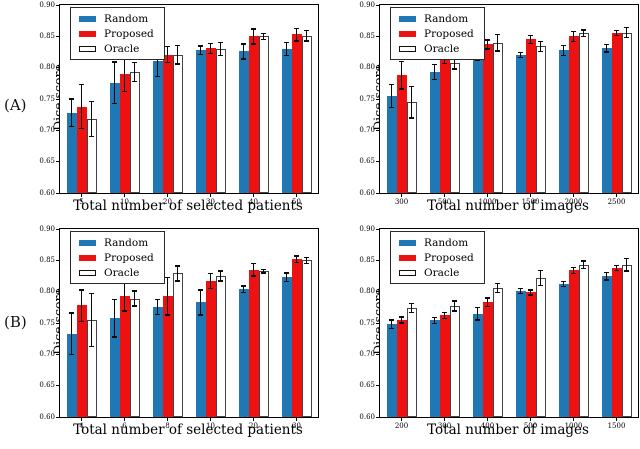 This screenshot has width=640, height=449. What do you see at coordinates (47, 98) in the screenshot?
I see `y-tick-label: 0.75` at bounding box center [47, 98].